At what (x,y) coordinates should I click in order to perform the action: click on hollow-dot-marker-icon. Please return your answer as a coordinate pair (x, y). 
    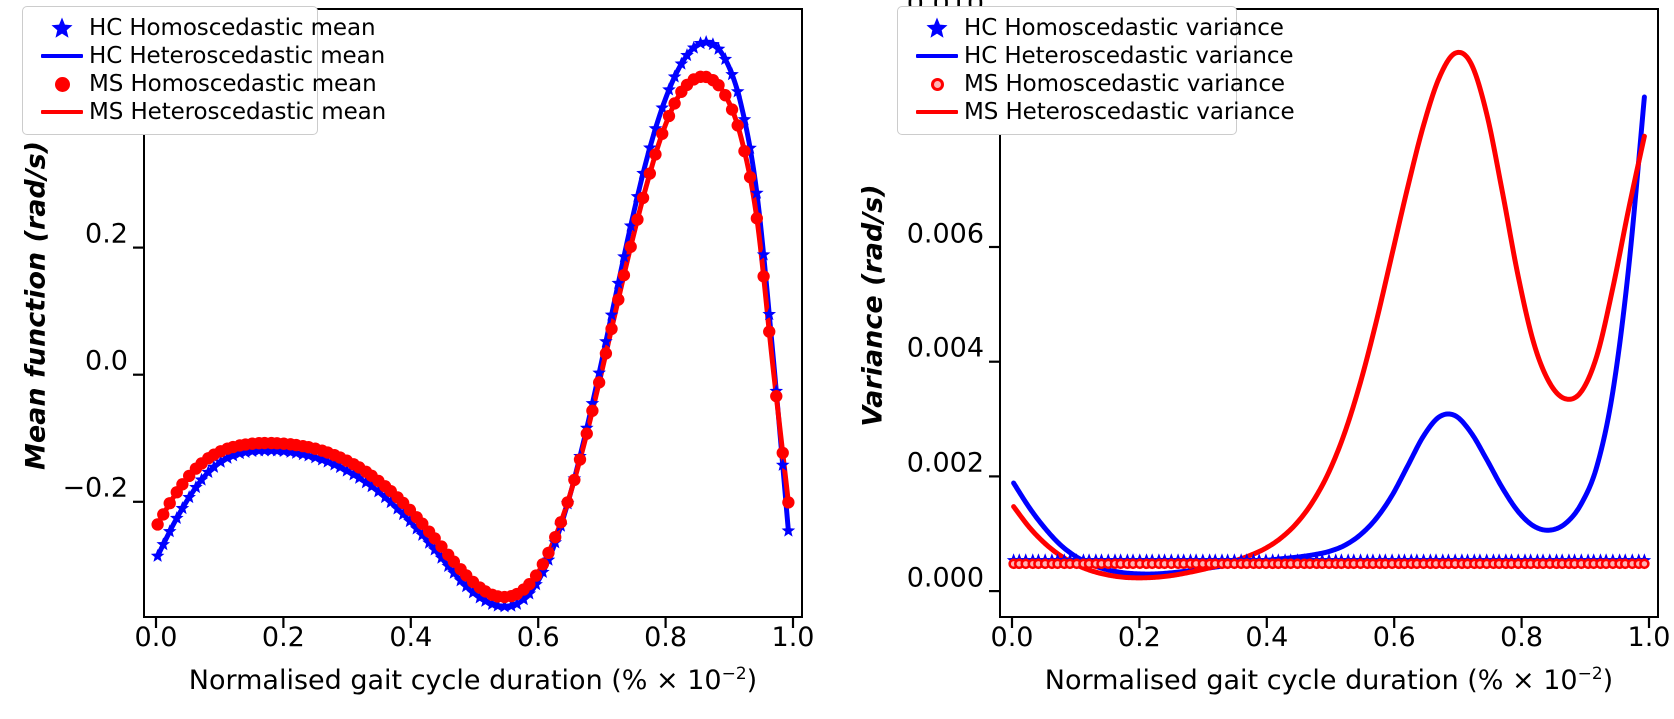
    Looking at the image, I should click on (937, 84).